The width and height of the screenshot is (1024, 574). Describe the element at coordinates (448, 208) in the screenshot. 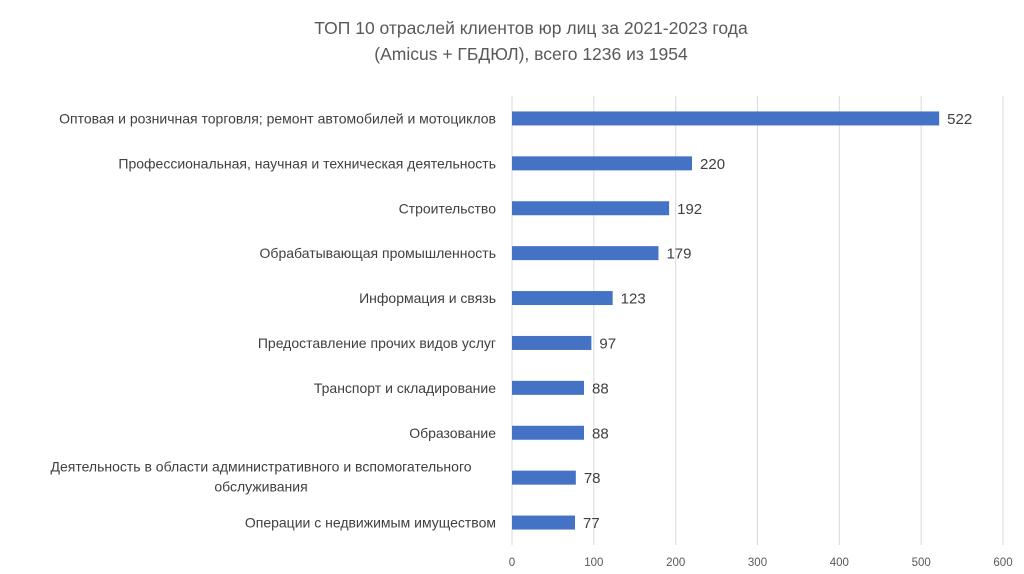

I see `category-label: Строительство` at that location.